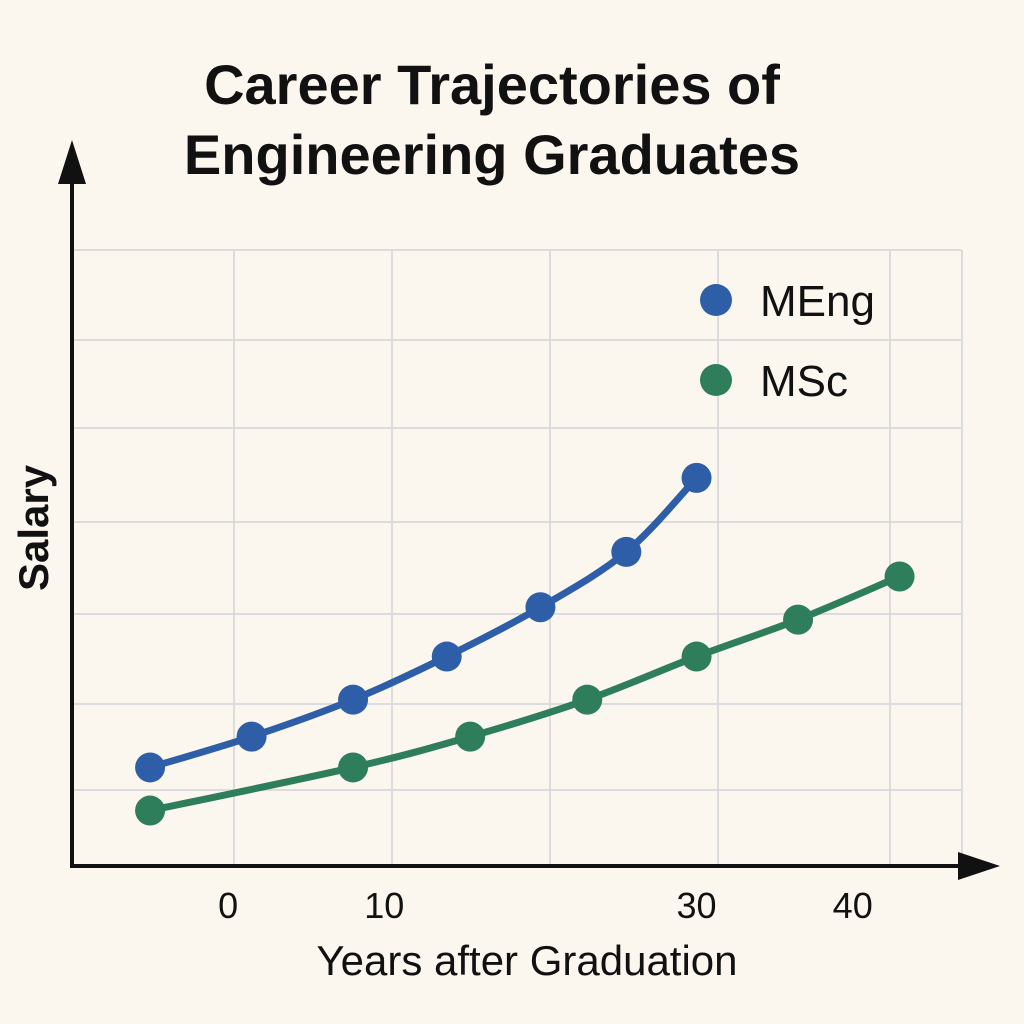  I want to click on legend-marker-msc, so click(716, 380).